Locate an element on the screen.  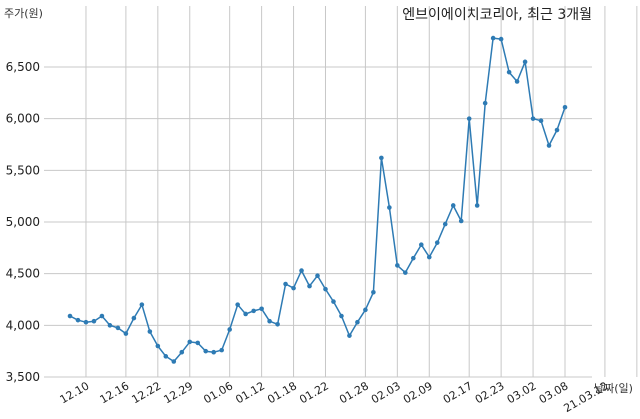
y-axis-tick-labels: 3,500 4,000 4,500 5,000 5,500 6,000 6,500 is located at coordinates (23, 222).